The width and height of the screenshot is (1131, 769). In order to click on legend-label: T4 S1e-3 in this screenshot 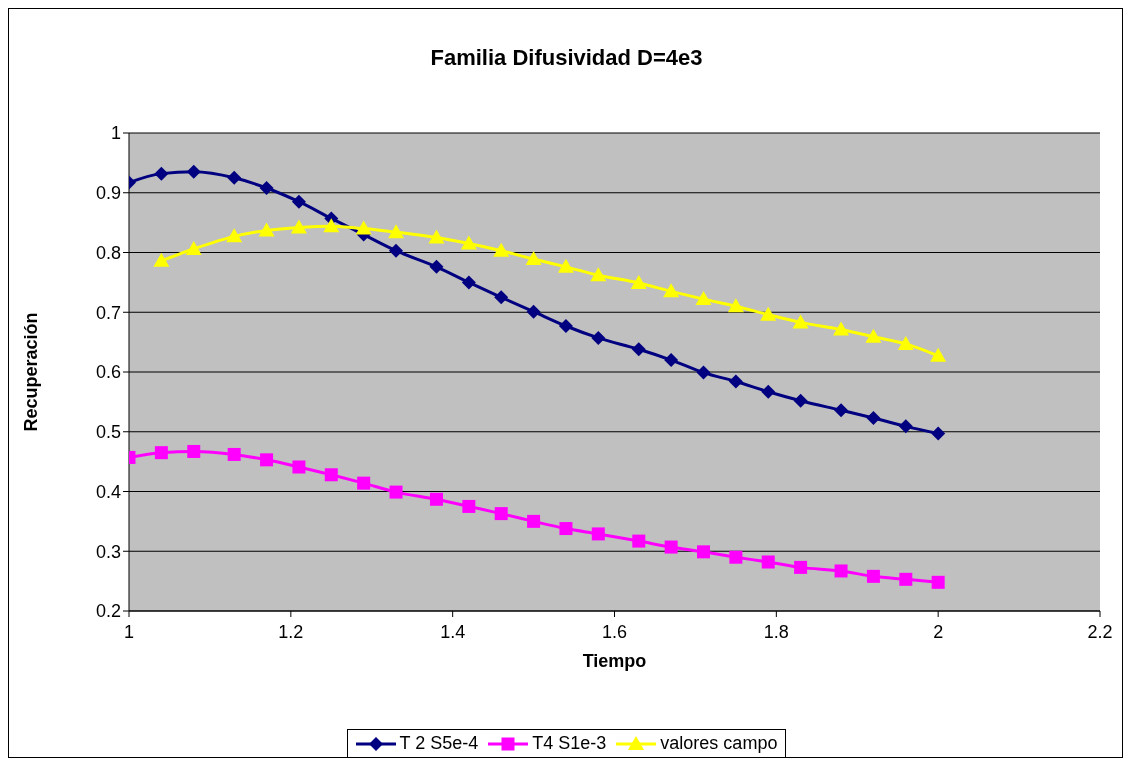, I will do `click(569, 743)`.